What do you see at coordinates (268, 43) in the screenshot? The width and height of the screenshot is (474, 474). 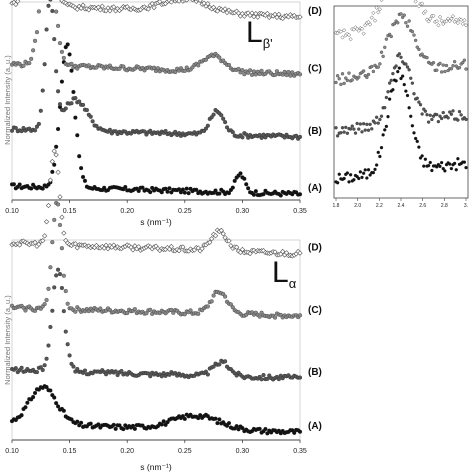 I see `top-phase-sub: β'` at bounding box center [268, 43].